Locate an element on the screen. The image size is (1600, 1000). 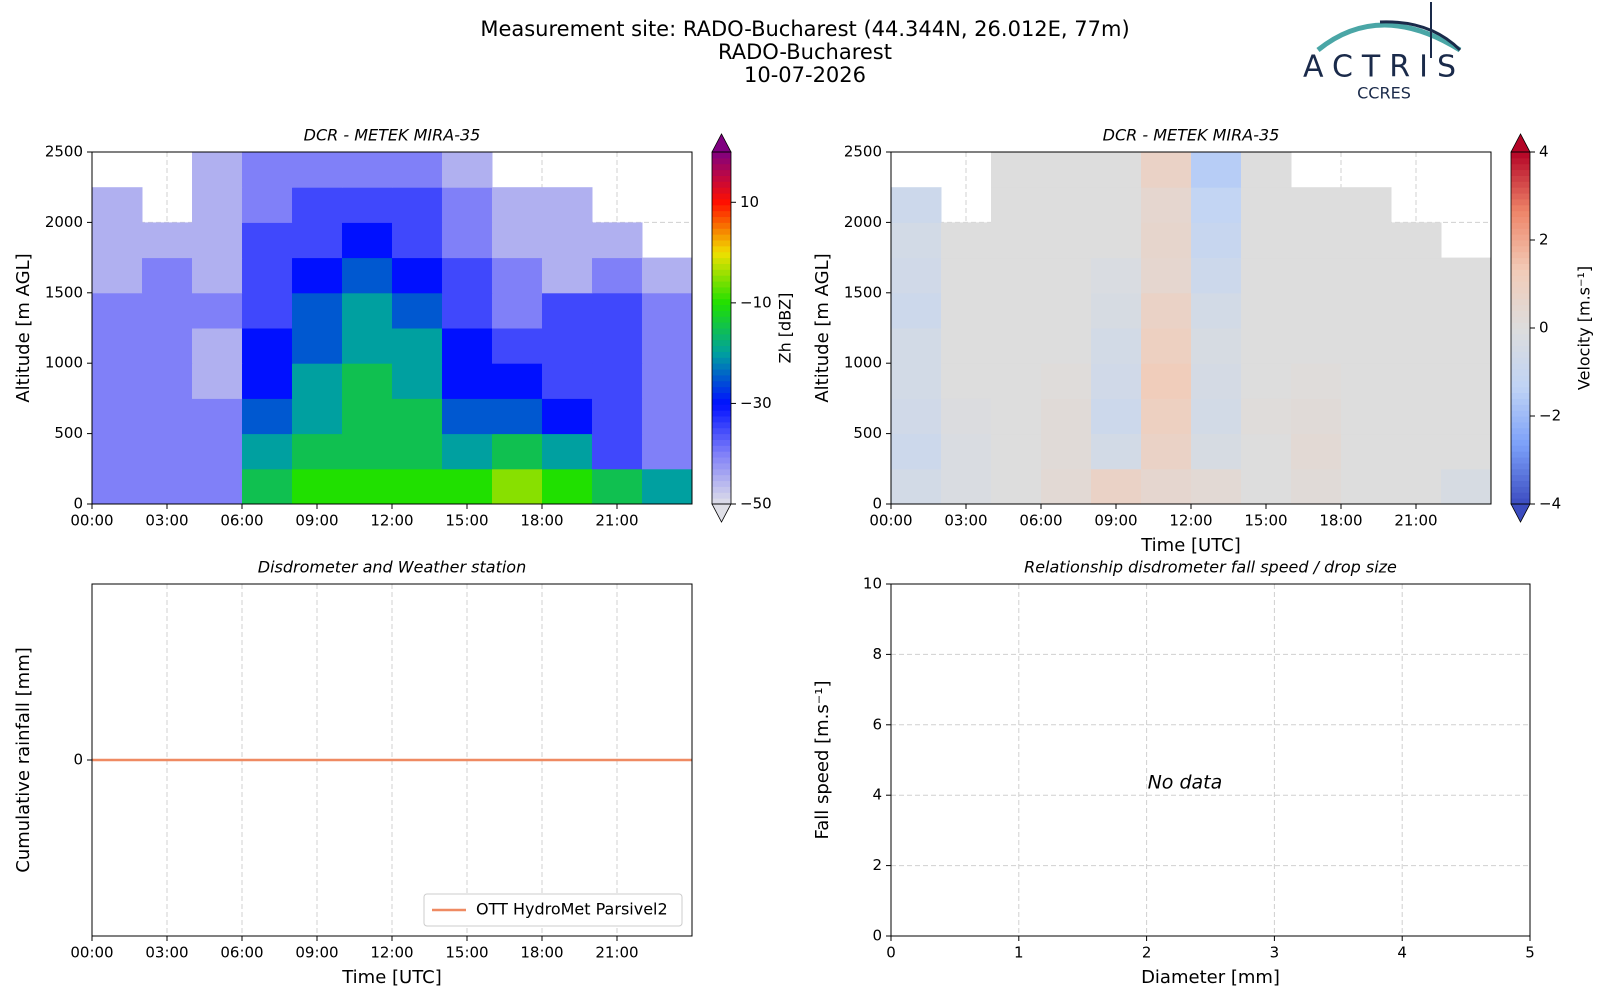
x-tick-label: 3 is located at coordinates (1275, 953).